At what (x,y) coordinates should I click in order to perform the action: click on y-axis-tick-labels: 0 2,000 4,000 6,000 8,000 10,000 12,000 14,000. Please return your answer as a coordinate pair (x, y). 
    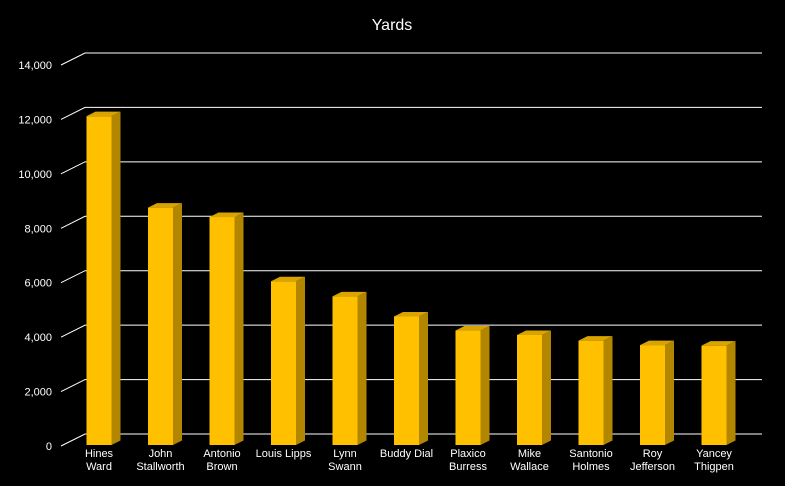
    Looking at the image, I should click on (35, 256).